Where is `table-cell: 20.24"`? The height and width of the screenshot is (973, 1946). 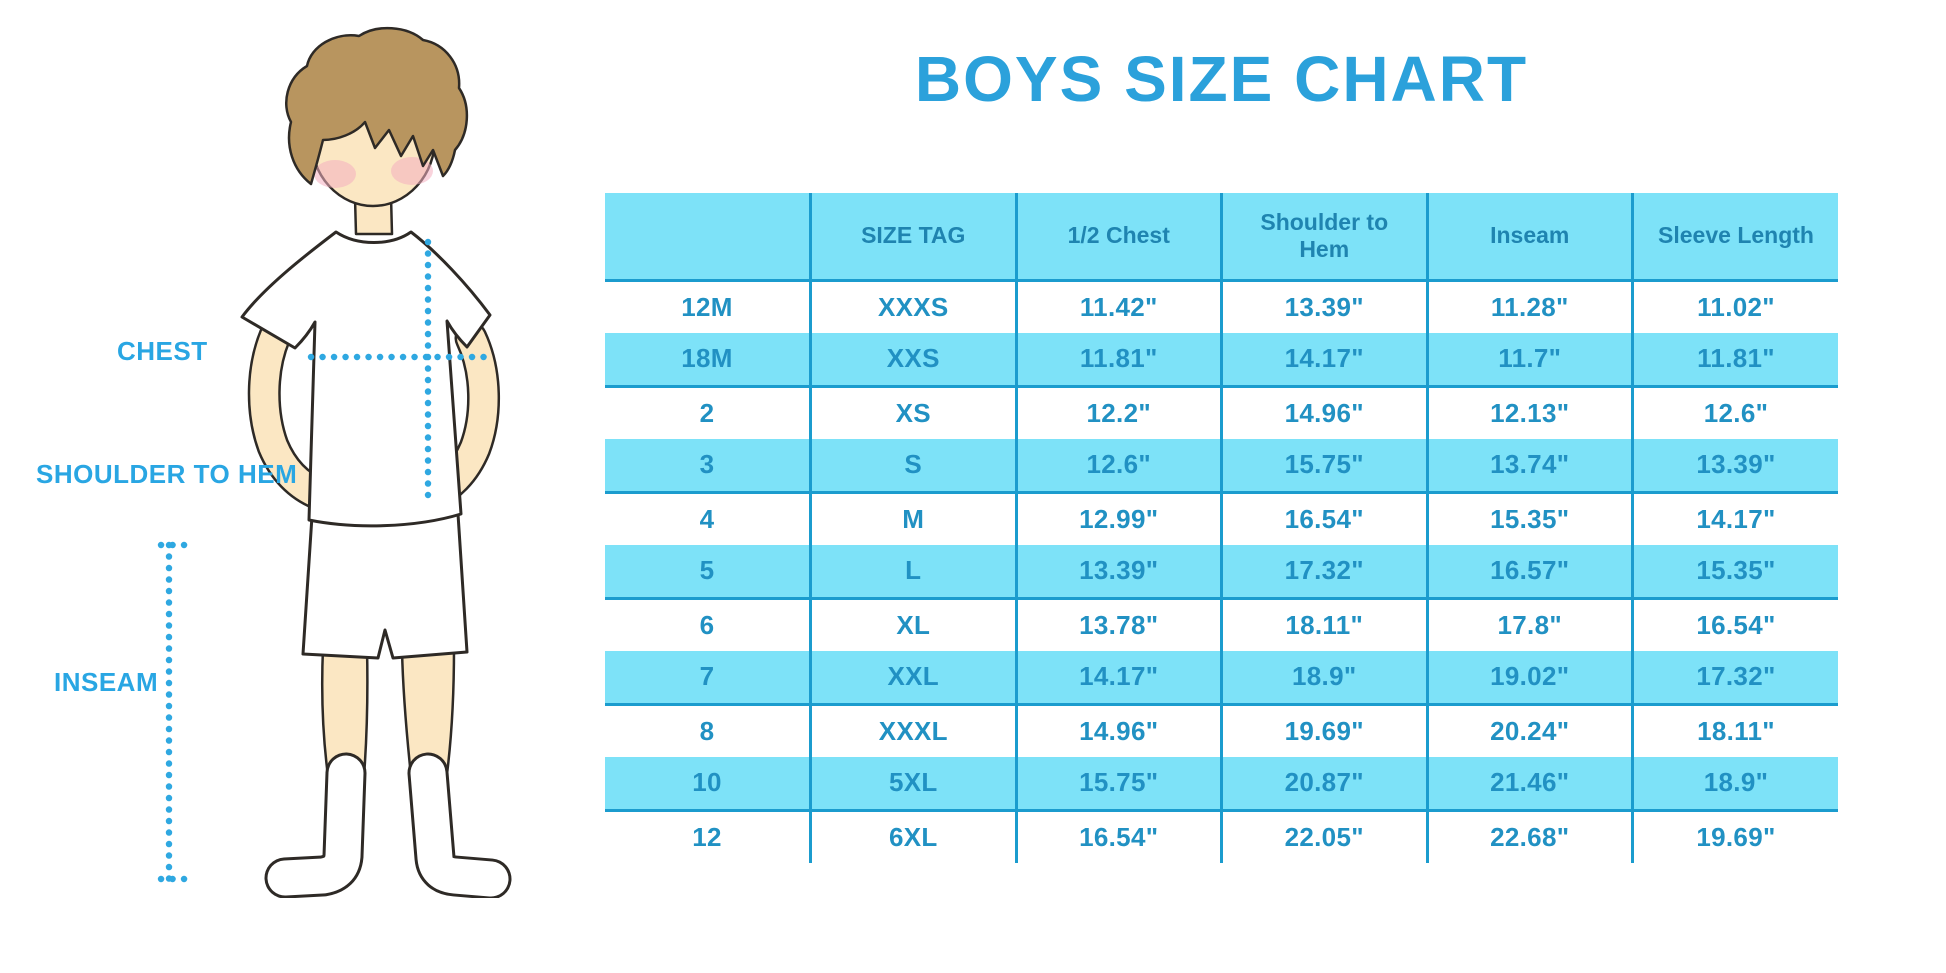 table-cell: 20.24" is located at coordinates (1529, 730).